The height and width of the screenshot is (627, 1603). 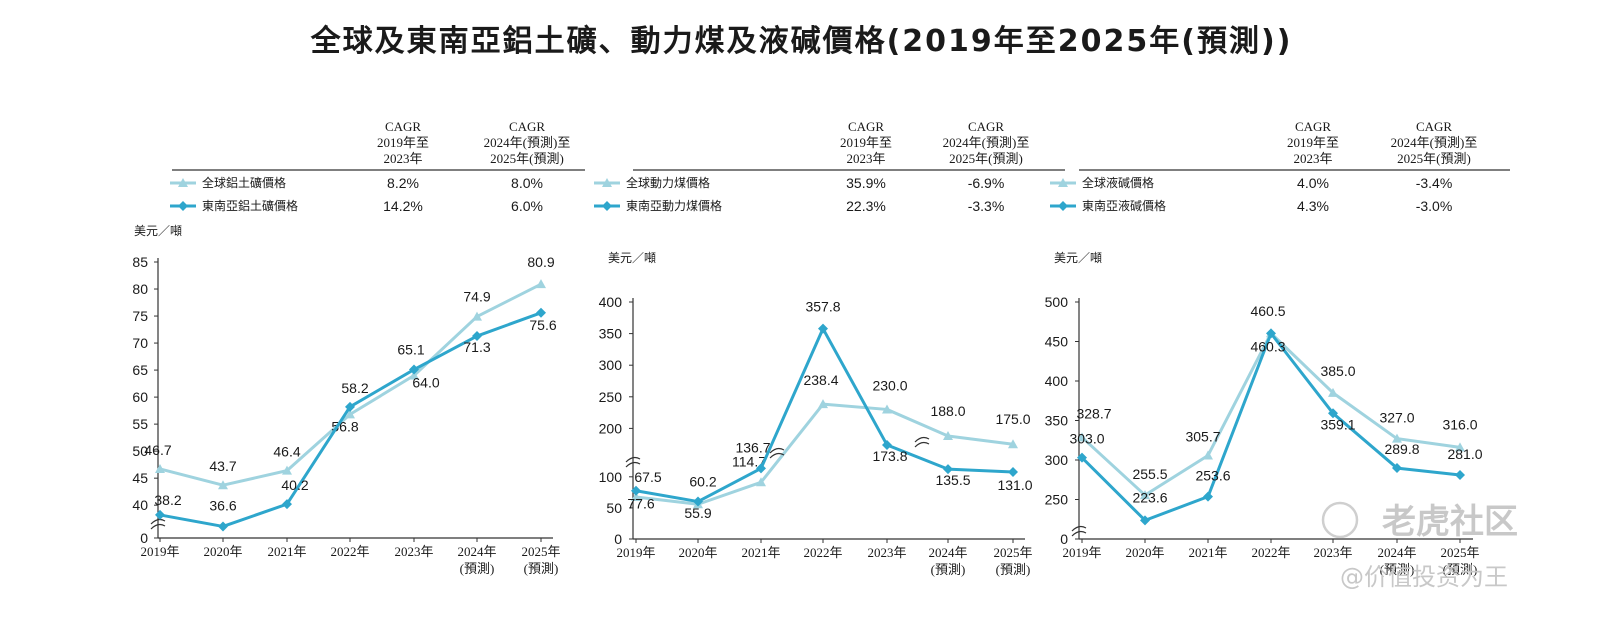 I want to click on cagr-header-1-line: CAGR, so click(x=1313, y=126).